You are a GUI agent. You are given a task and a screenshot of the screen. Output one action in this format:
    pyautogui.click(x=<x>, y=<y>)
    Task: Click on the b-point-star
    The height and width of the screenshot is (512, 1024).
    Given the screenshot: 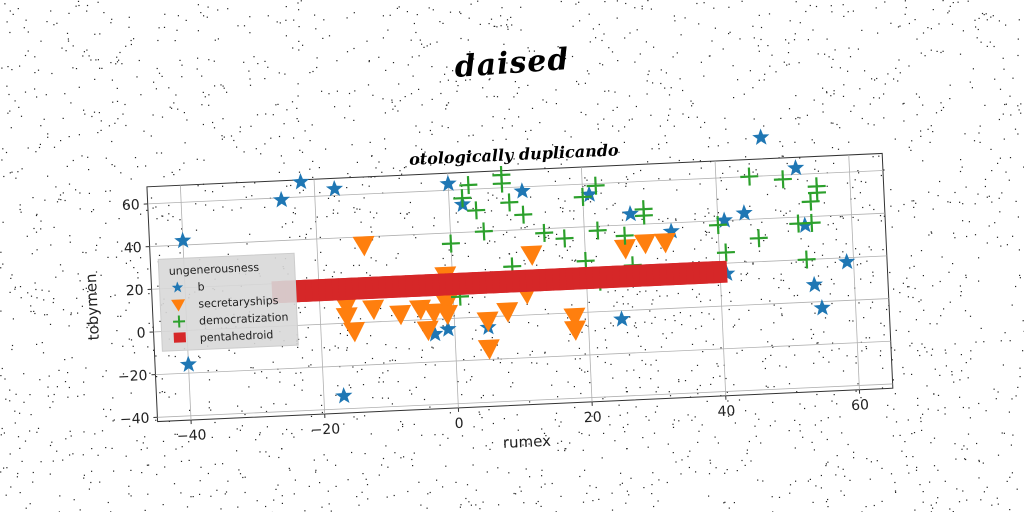 What is the action you would take?
    pyautogui.click(x=589, y=194)
    